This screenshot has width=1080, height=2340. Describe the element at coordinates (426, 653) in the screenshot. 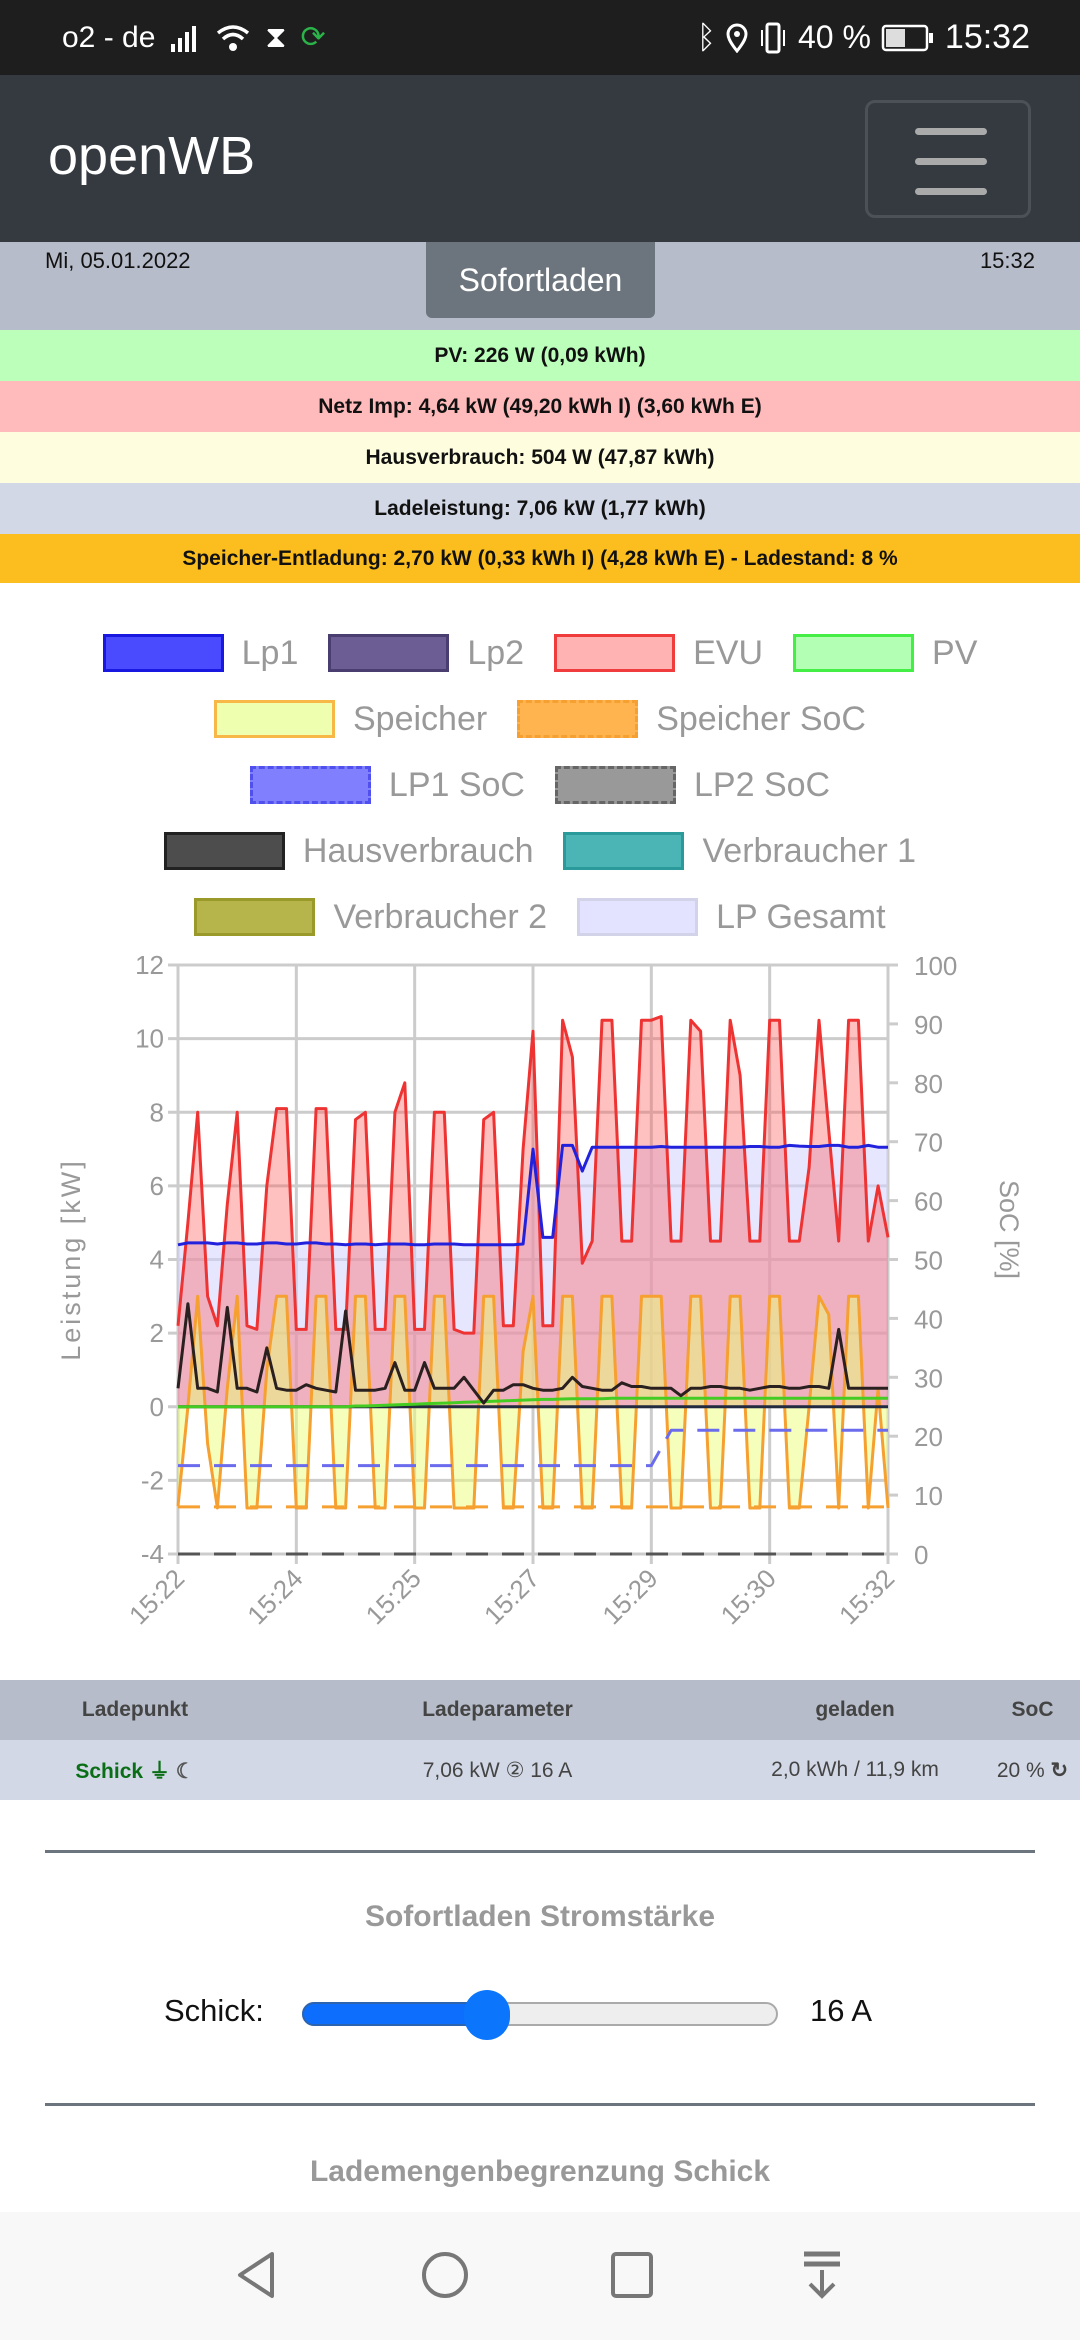

I see `legend-item: Lp2` at that location.